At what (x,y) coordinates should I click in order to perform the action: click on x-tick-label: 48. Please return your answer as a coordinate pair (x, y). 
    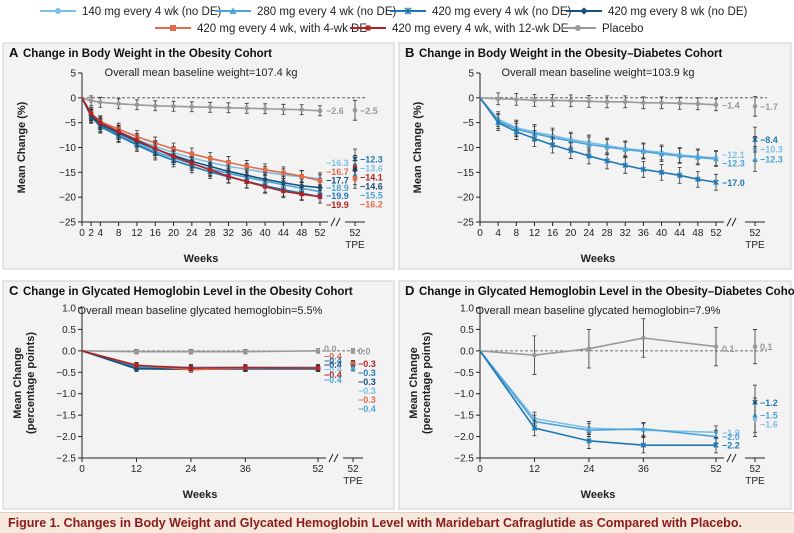
    Looking at the image, I should click on (698, 233).